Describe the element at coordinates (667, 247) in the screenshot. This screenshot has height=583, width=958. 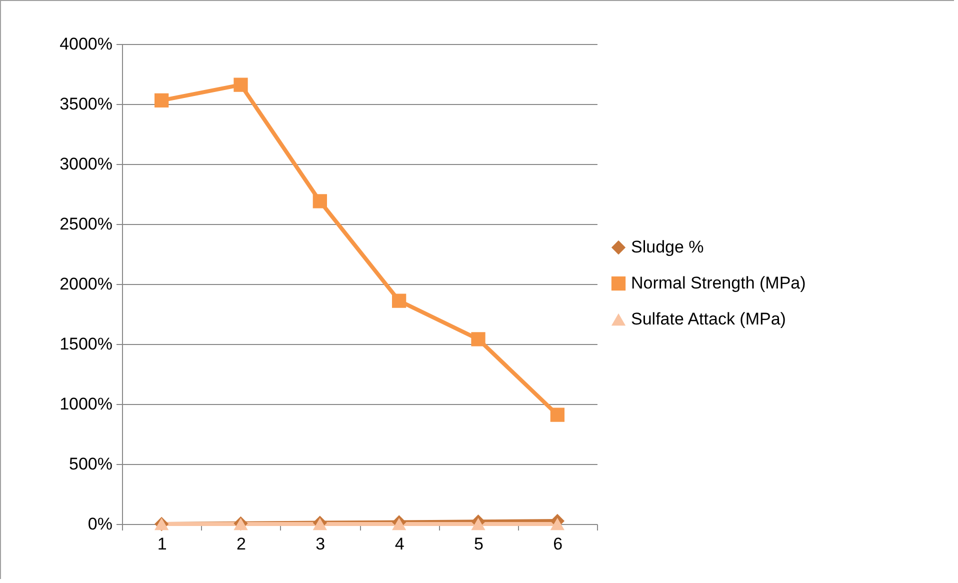
I see `legend-label: Sludge %` at that location.